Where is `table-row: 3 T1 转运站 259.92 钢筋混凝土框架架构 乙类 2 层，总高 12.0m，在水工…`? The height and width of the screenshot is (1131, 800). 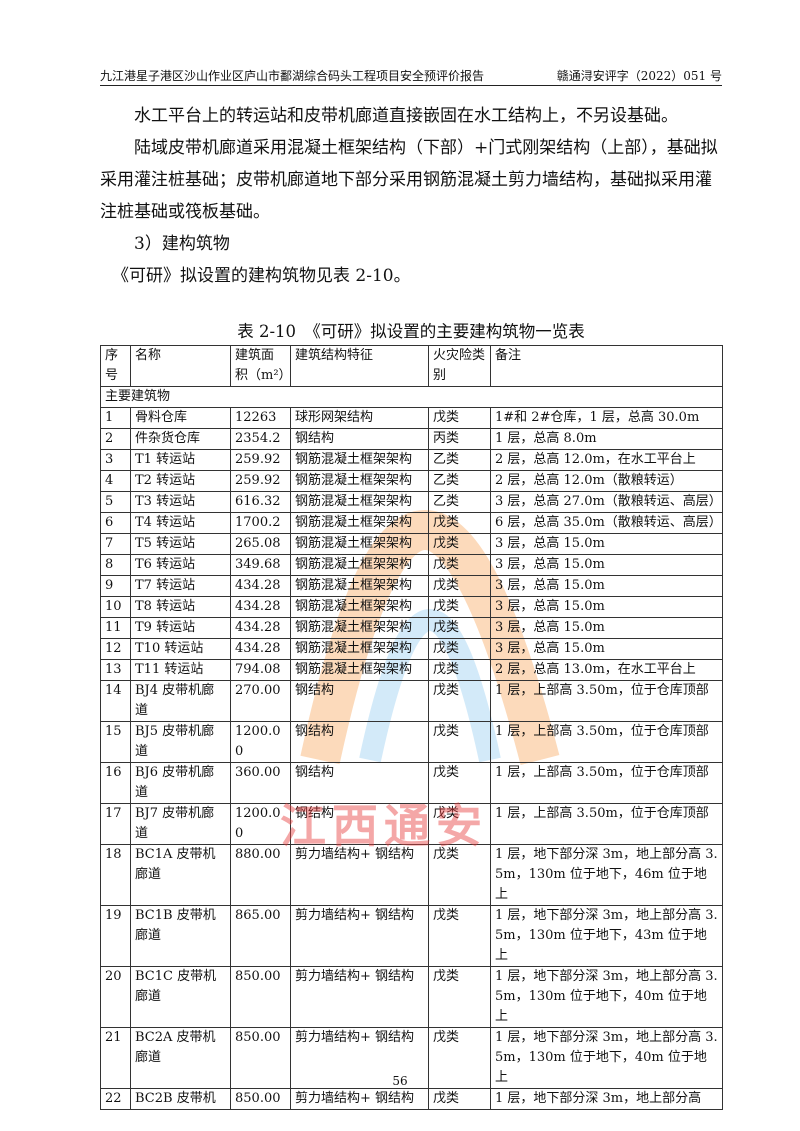
table-row: 3 T1 转运站 259.92 钢筋混凝土框架架构 乙类 2 层，总高 12.0m，在水工… is located at coordinates (411, 460).